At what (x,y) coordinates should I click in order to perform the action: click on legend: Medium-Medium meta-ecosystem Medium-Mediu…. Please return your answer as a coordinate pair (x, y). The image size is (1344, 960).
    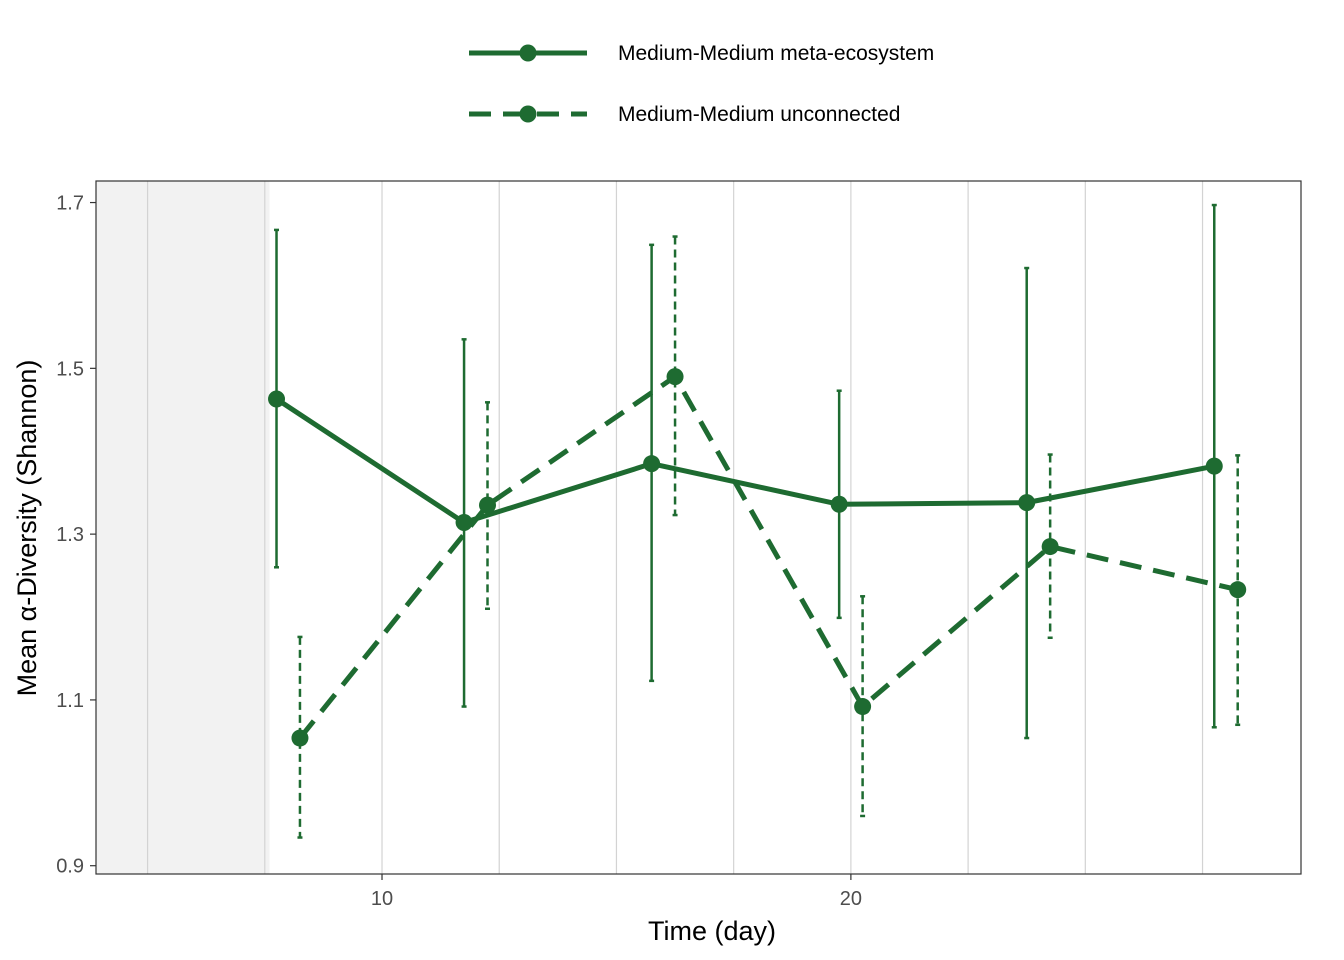
    Looking at the image, I should click on (701, 84).